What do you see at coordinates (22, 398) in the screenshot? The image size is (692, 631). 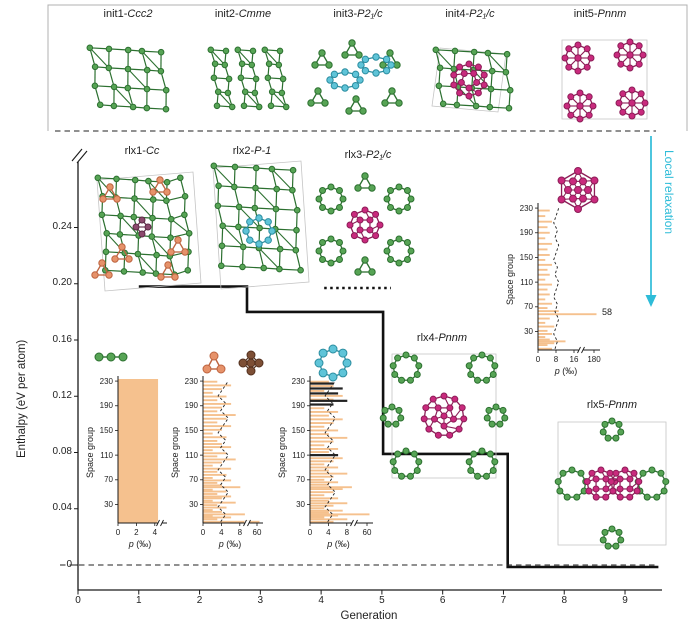 I see `y-axis-title: Enthalpy (eV per atom)` at bounding box center [22, 398].